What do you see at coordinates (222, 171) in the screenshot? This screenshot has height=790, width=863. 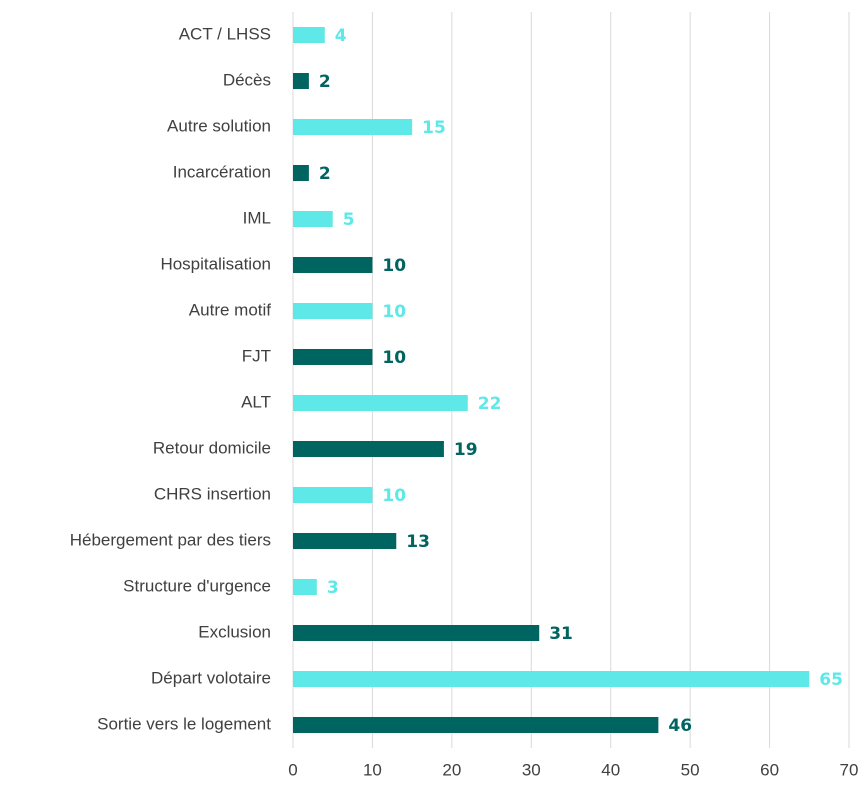 I see `y-tick-label: Incarcération` at bounding box center [222, 171].